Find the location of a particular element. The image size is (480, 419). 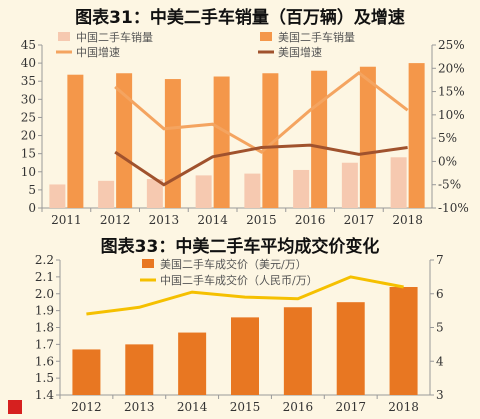

y-tick-label: 2.2 is located at coordinates (44, 261).